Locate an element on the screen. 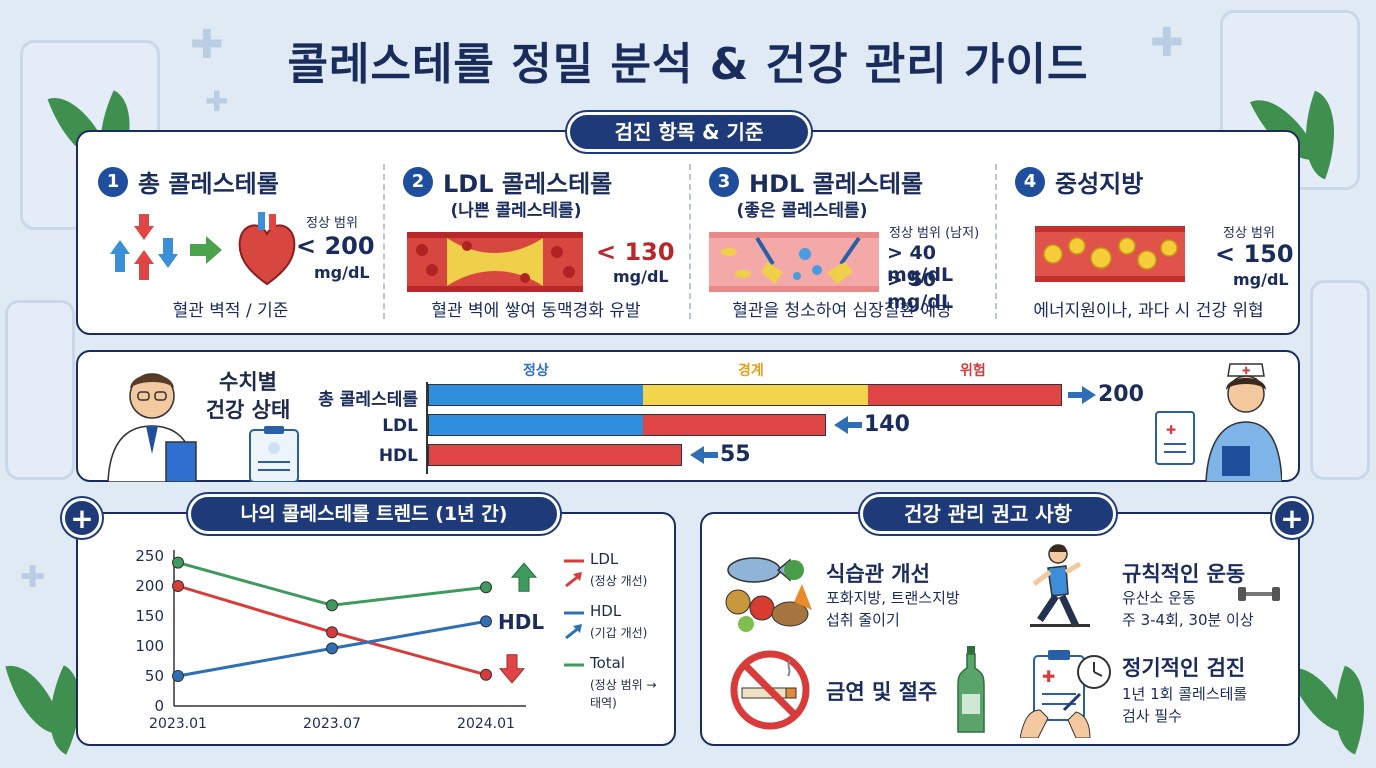 This screenshot has width=1376, height=768. plus-icon: + is located at coordinates (1292, 518).